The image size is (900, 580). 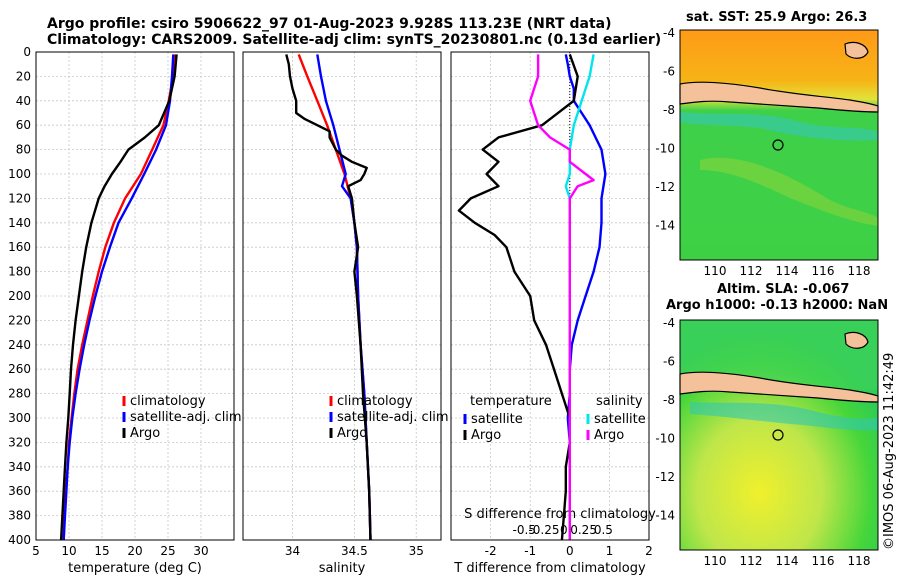 I want to click on sst-map-cool-eddy, so click(x=779, y=126).